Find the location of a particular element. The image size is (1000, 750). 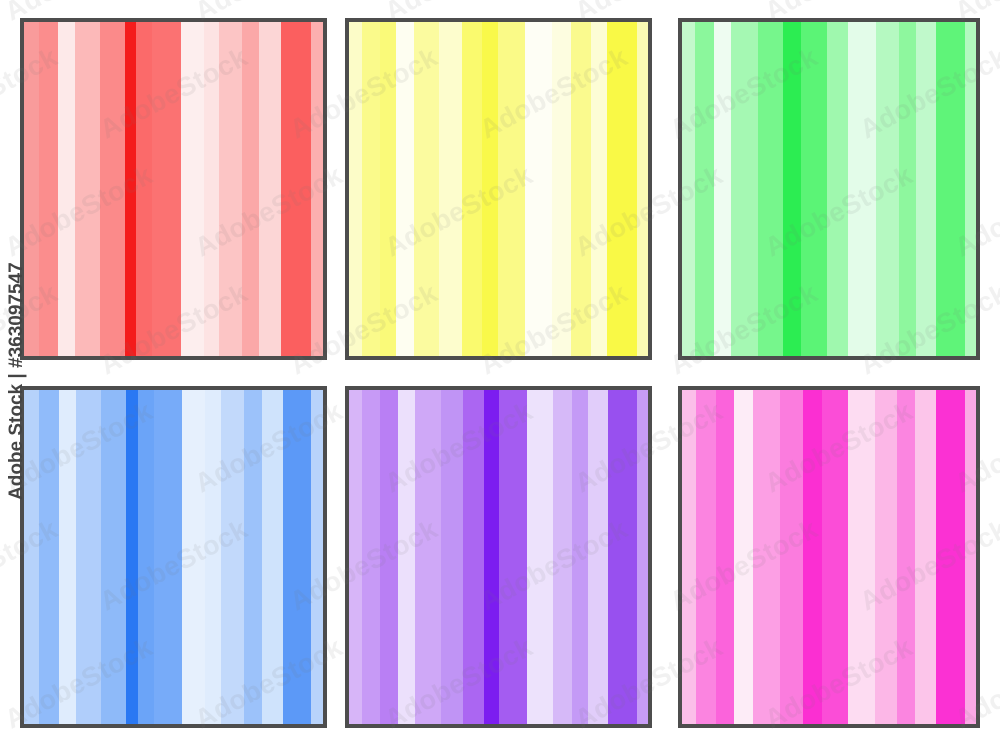

magenta-swatch-panel is located at coordinates (829, 557).